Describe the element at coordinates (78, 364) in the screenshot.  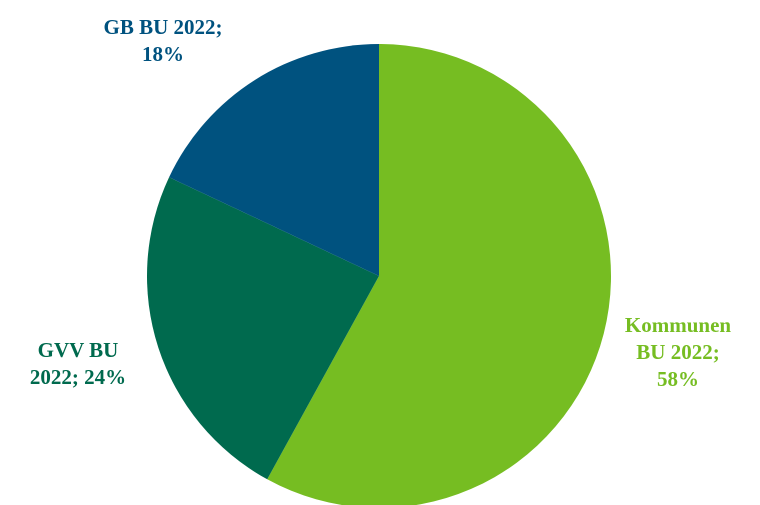
I see `slice-label-gvv: GVV BU 2022; 24%` at that location.